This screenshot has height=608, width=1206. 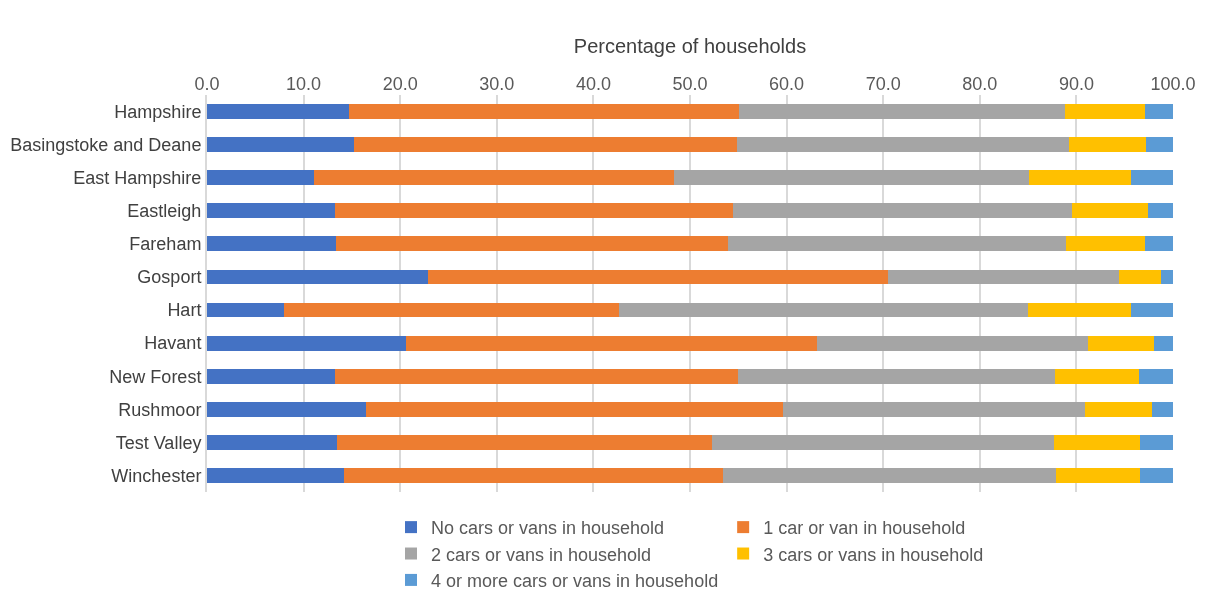 I want to click on x-tick-label: 40.0, so click(x=593, y=84).